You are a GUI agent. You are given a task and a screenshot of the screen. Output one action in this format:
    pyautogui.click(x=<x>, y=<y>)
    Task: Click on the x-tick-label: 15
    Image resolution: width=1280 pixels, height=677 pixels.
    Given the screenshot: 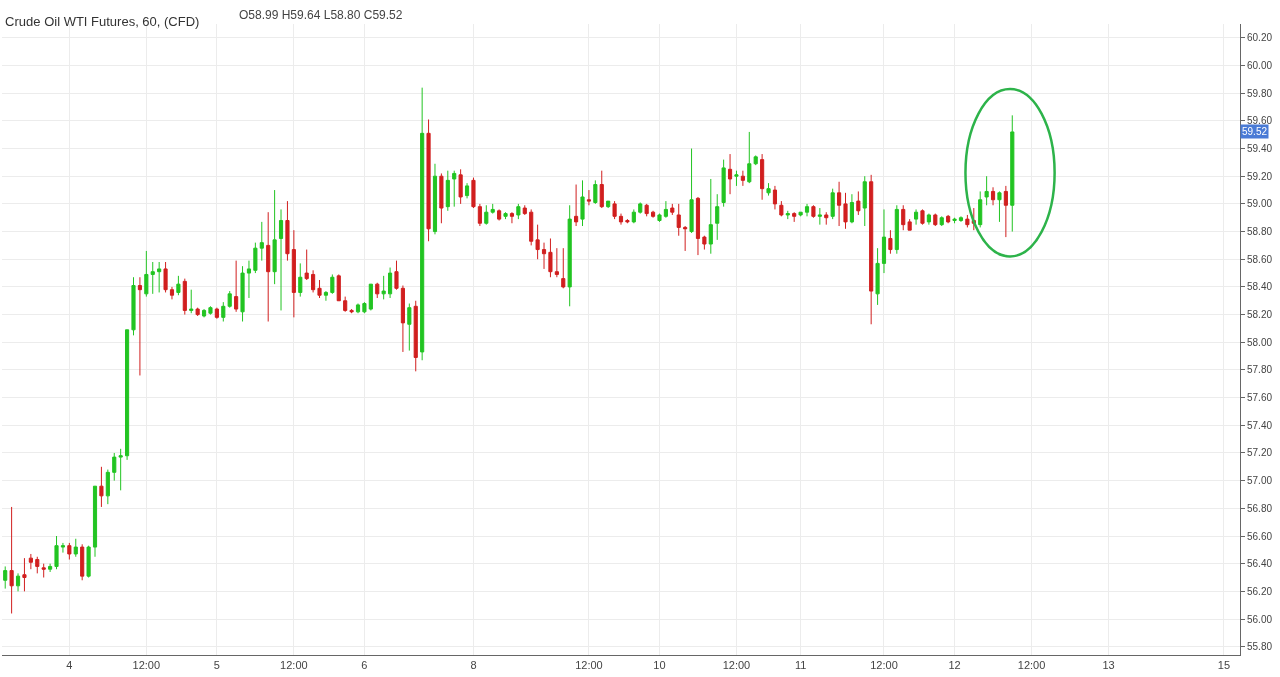 What is the action you would take?
    pyautogui.click(x=1224, y=665)
    